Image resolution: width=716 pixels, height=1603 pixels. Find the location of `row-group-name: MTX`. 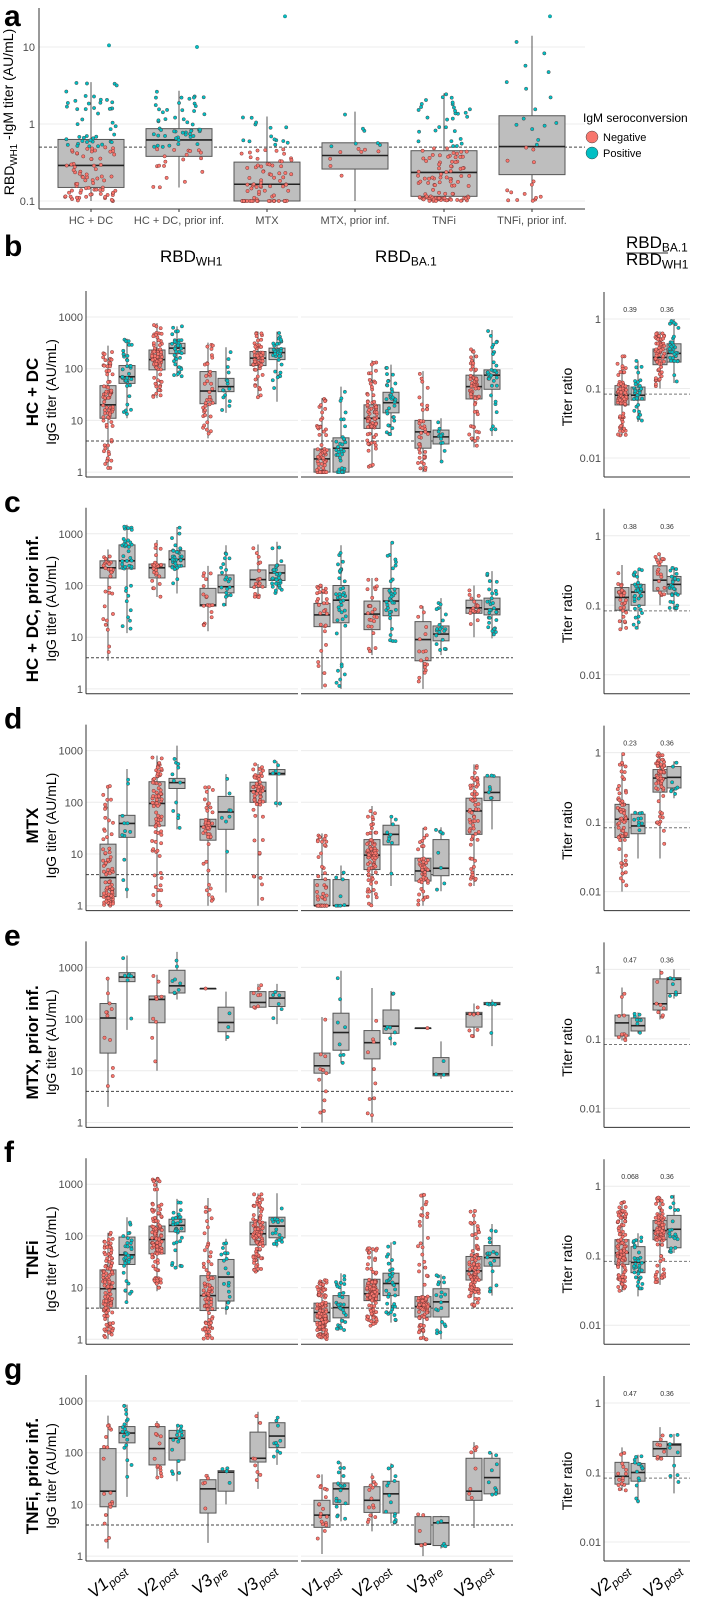

row-group-name: MTX is located at coordinates (32, 825).